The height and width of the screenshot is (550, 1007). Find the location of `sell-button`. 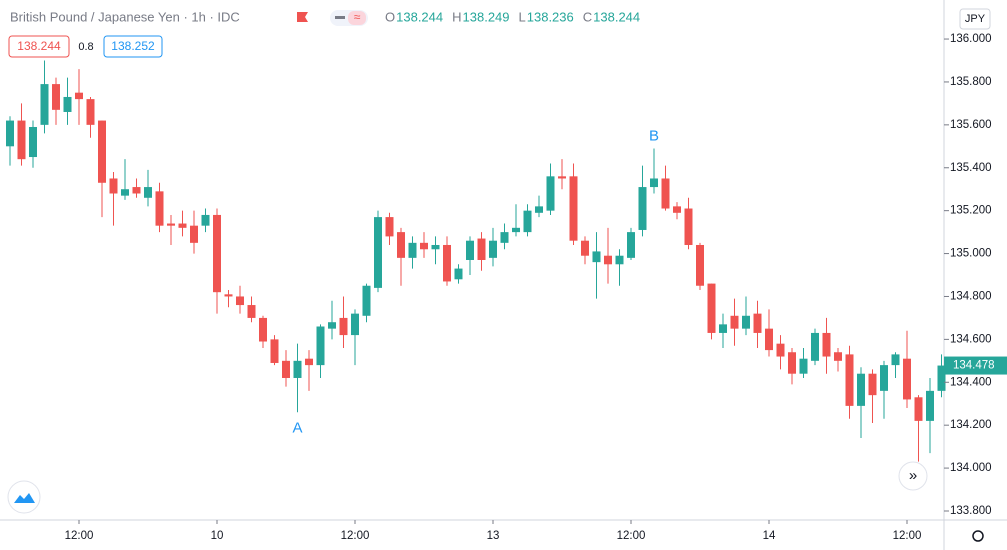

sell-button is located at coordinates (39, 46).